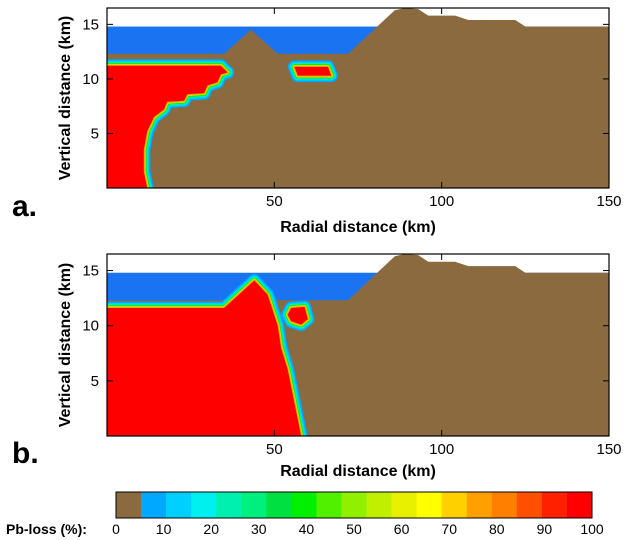 This screenshot has height=540, width=624. I want to click on colorbar-tick-label: 20, so click(211, 529).